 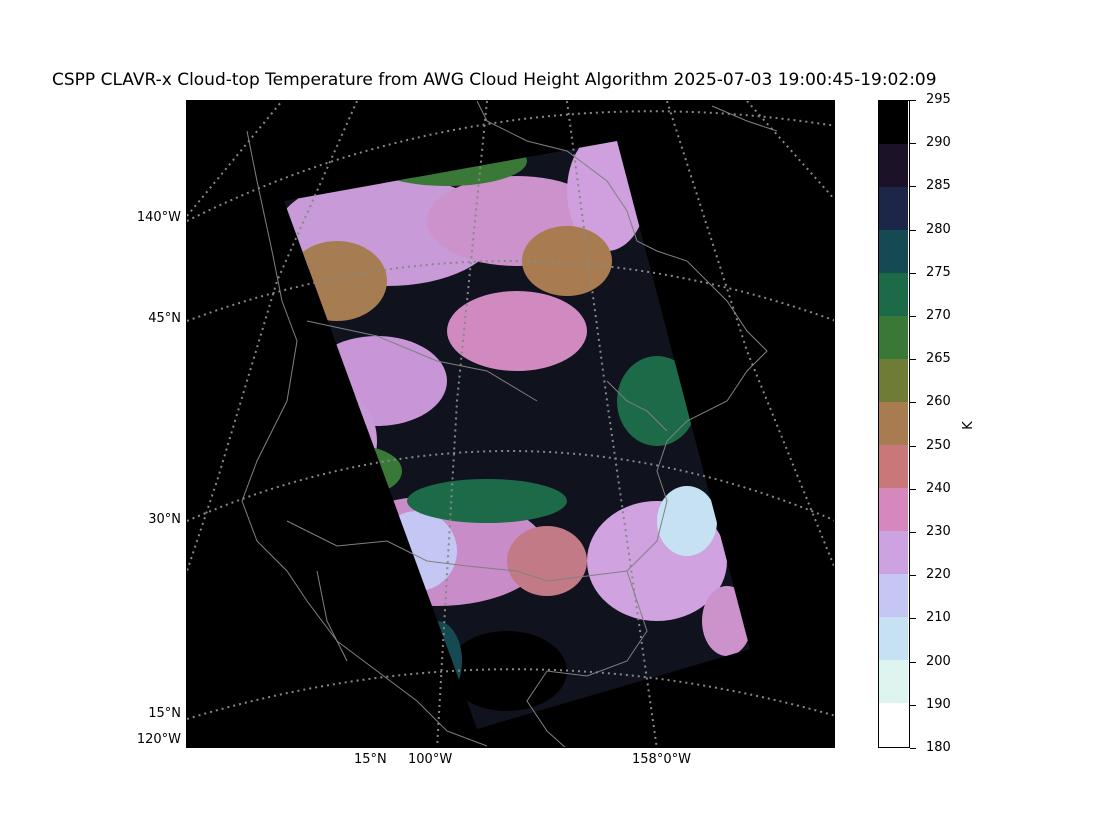 What do you see at coordinates (938, 704) in the screenshot?
I see `colorbar-tick-label: 190` at bounding box center [938, 704].